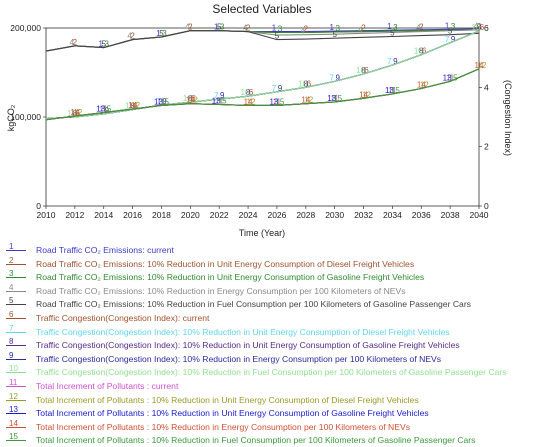 The width and height of the screenshot is (550, 447). I want to click on legend-marker: 3, so click(11, 274).